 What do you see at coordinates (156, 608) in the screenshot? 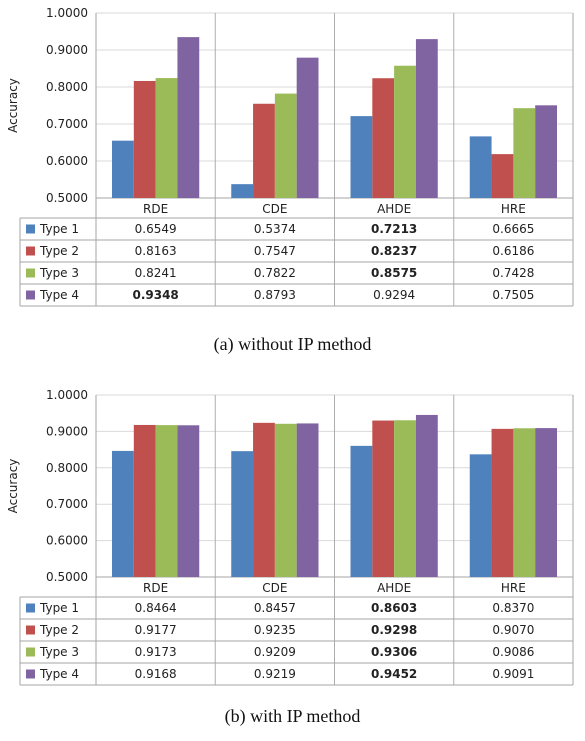
I see `data-label: 0.8464` at bounding box center [156, 608].